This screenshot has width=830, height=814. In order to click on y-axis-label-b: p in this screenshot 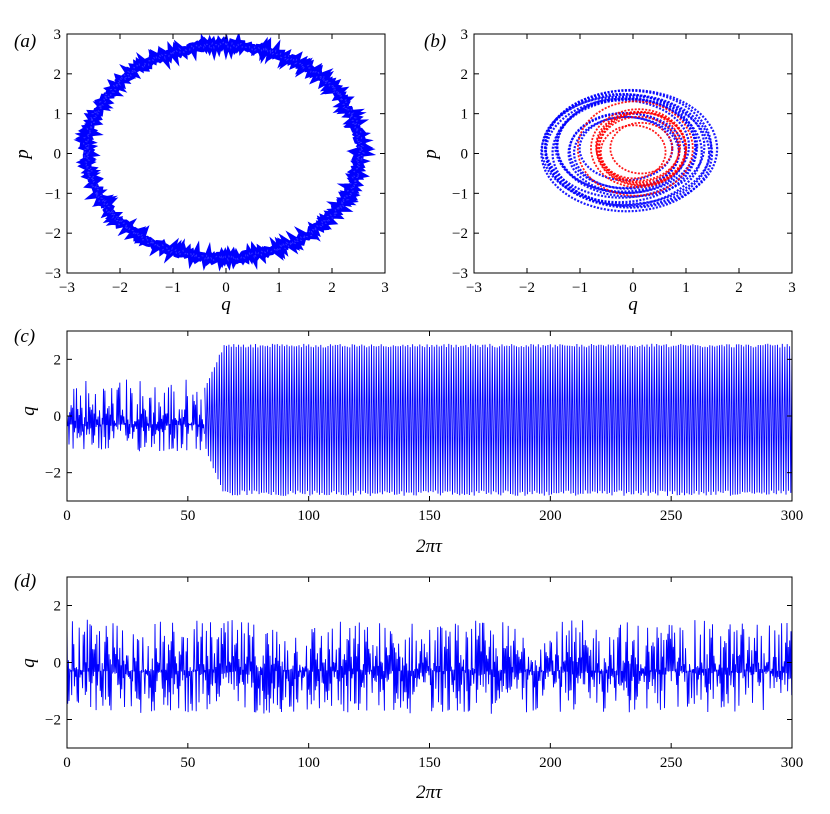, I will do `click(430, 155)`.